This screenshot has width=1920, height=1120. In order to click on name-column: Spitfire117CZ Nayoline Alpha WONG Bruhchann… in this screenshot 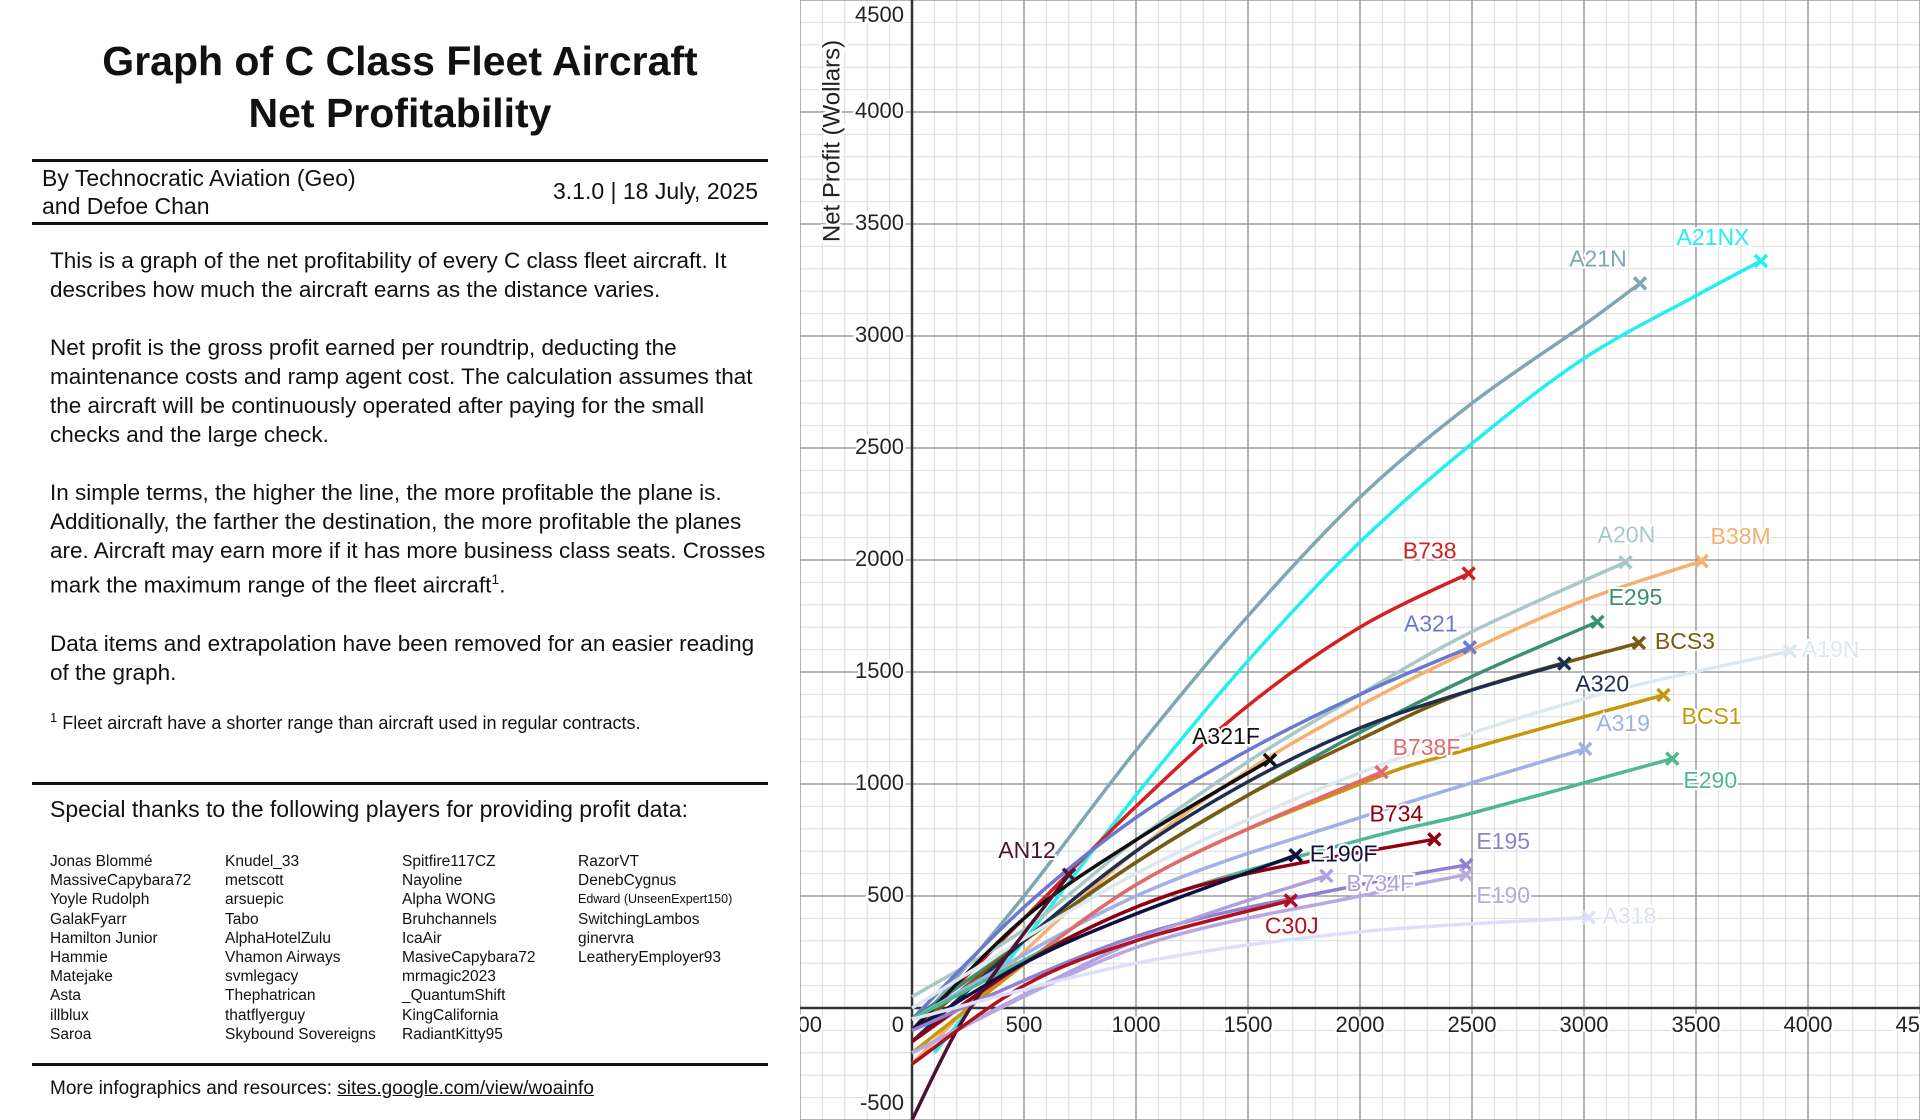, I will do `click(469, 948)`.